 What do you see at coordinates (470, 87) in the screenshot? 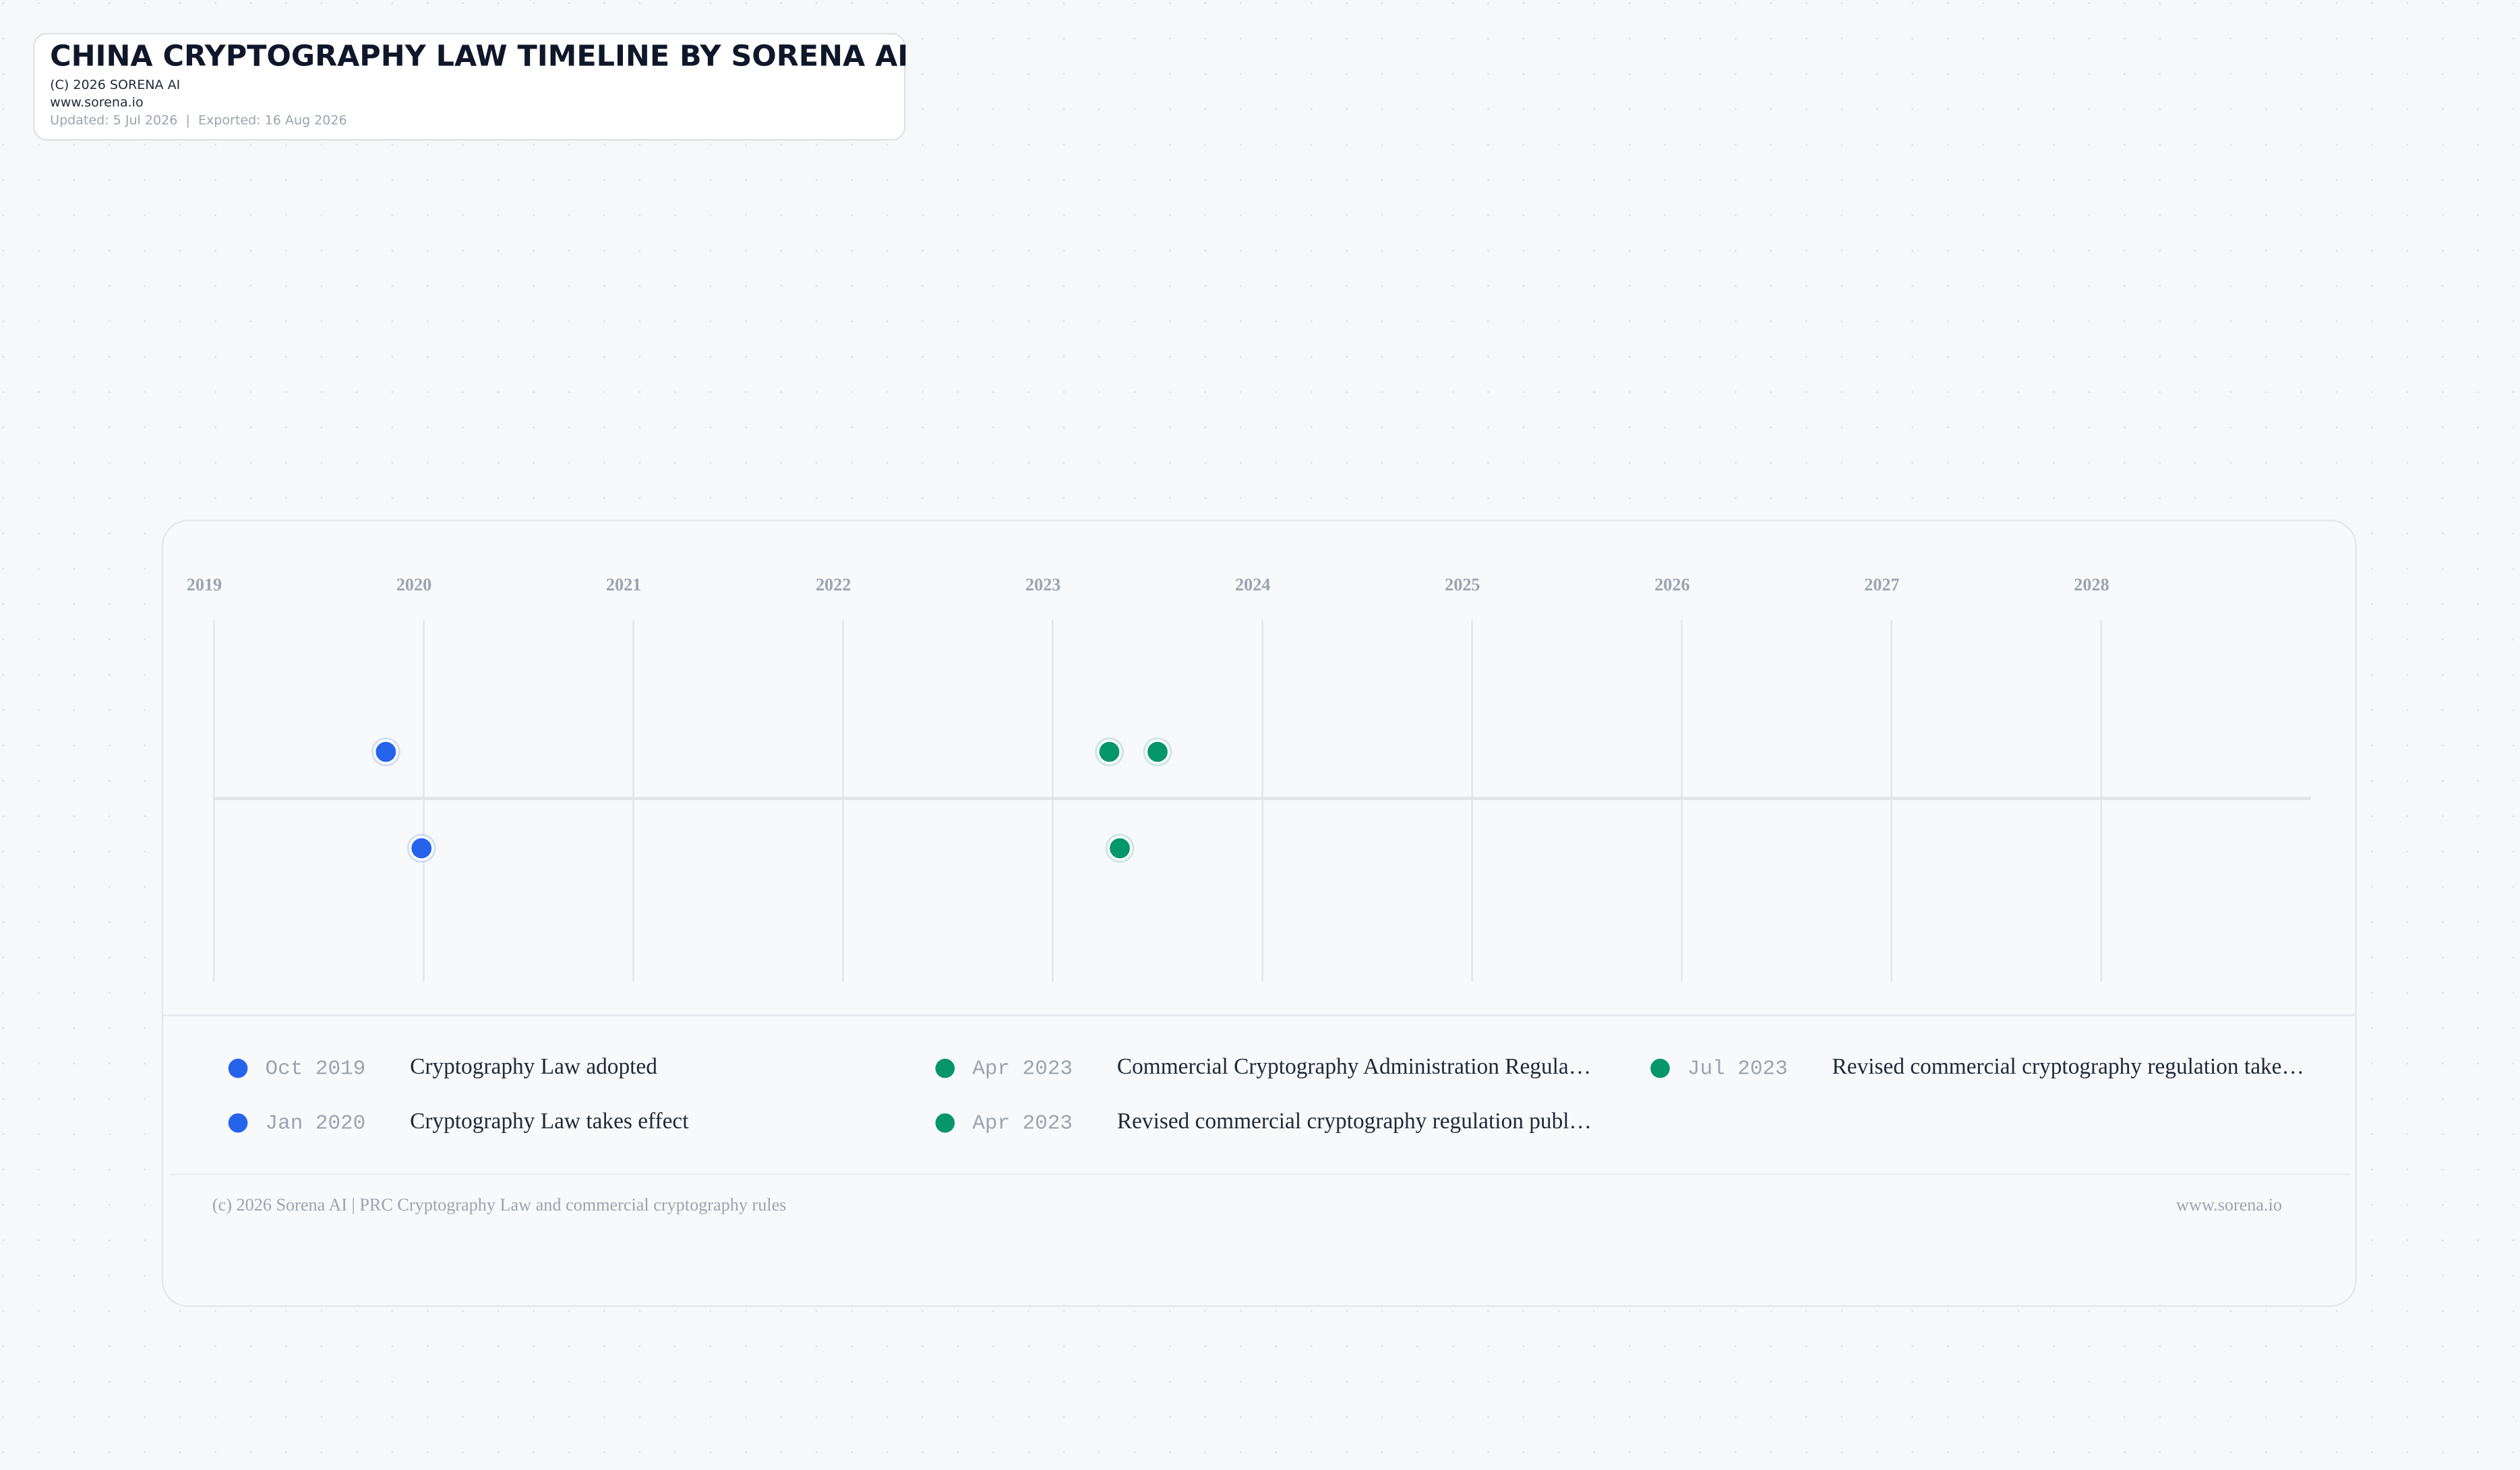
I see `header-card` at bounding box center [470, 87].